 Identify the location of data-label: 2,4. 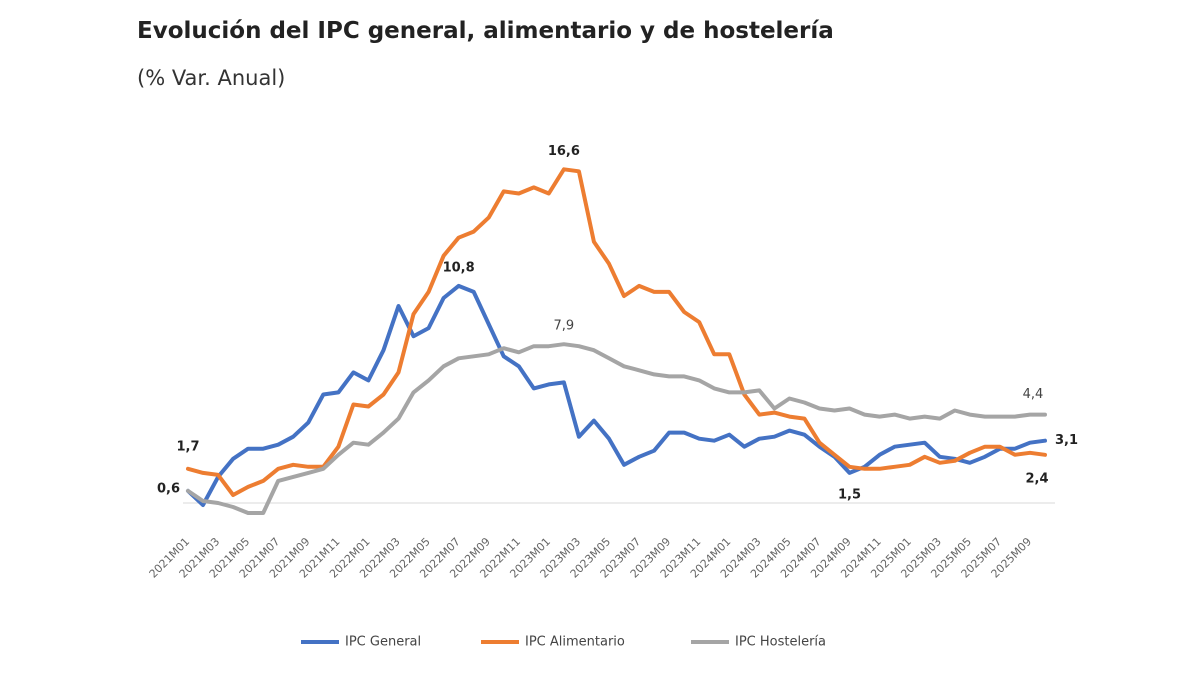
(1036, 478).